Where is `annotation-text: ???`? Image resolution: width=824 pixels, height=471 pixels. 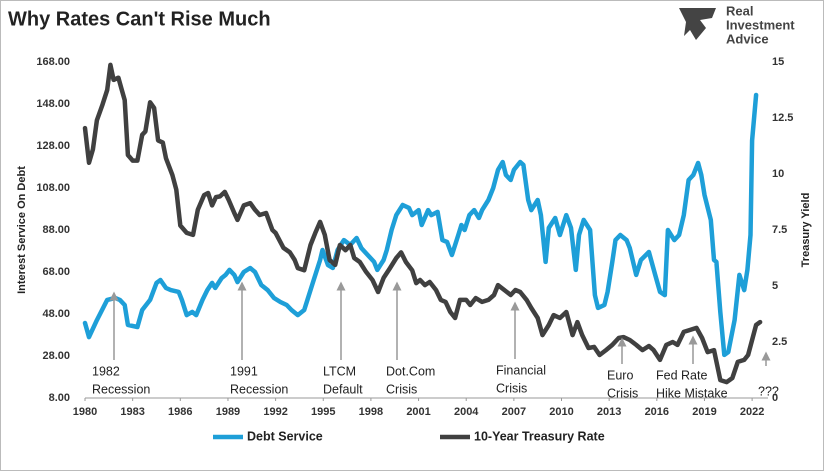 annotation-text: ??? is located at coordinates (768, 391).